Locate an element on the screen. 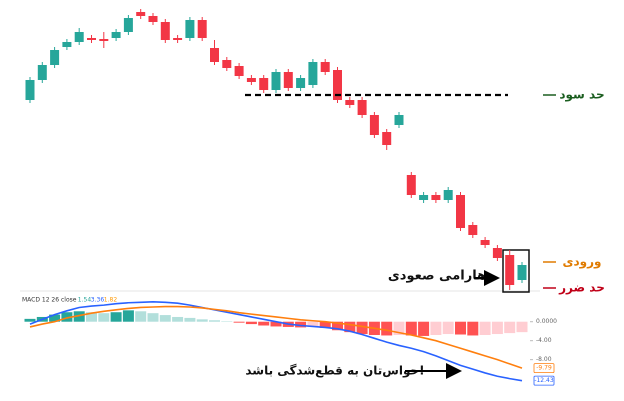  last-value-label: -9.79 is located at coordinates (544, 368).